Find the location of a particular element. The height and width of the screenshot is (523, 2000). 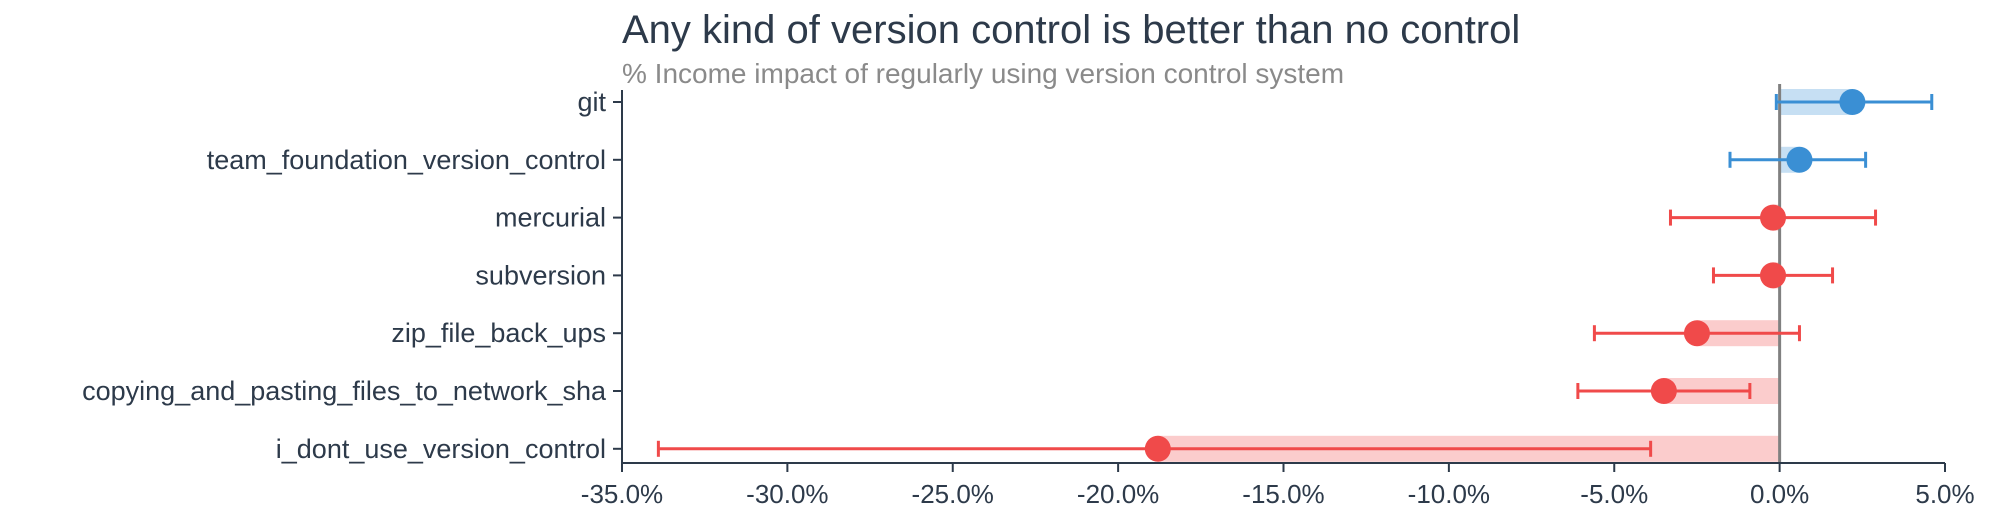

y-tick-label: mercurial is located at coordinates (550, 218).